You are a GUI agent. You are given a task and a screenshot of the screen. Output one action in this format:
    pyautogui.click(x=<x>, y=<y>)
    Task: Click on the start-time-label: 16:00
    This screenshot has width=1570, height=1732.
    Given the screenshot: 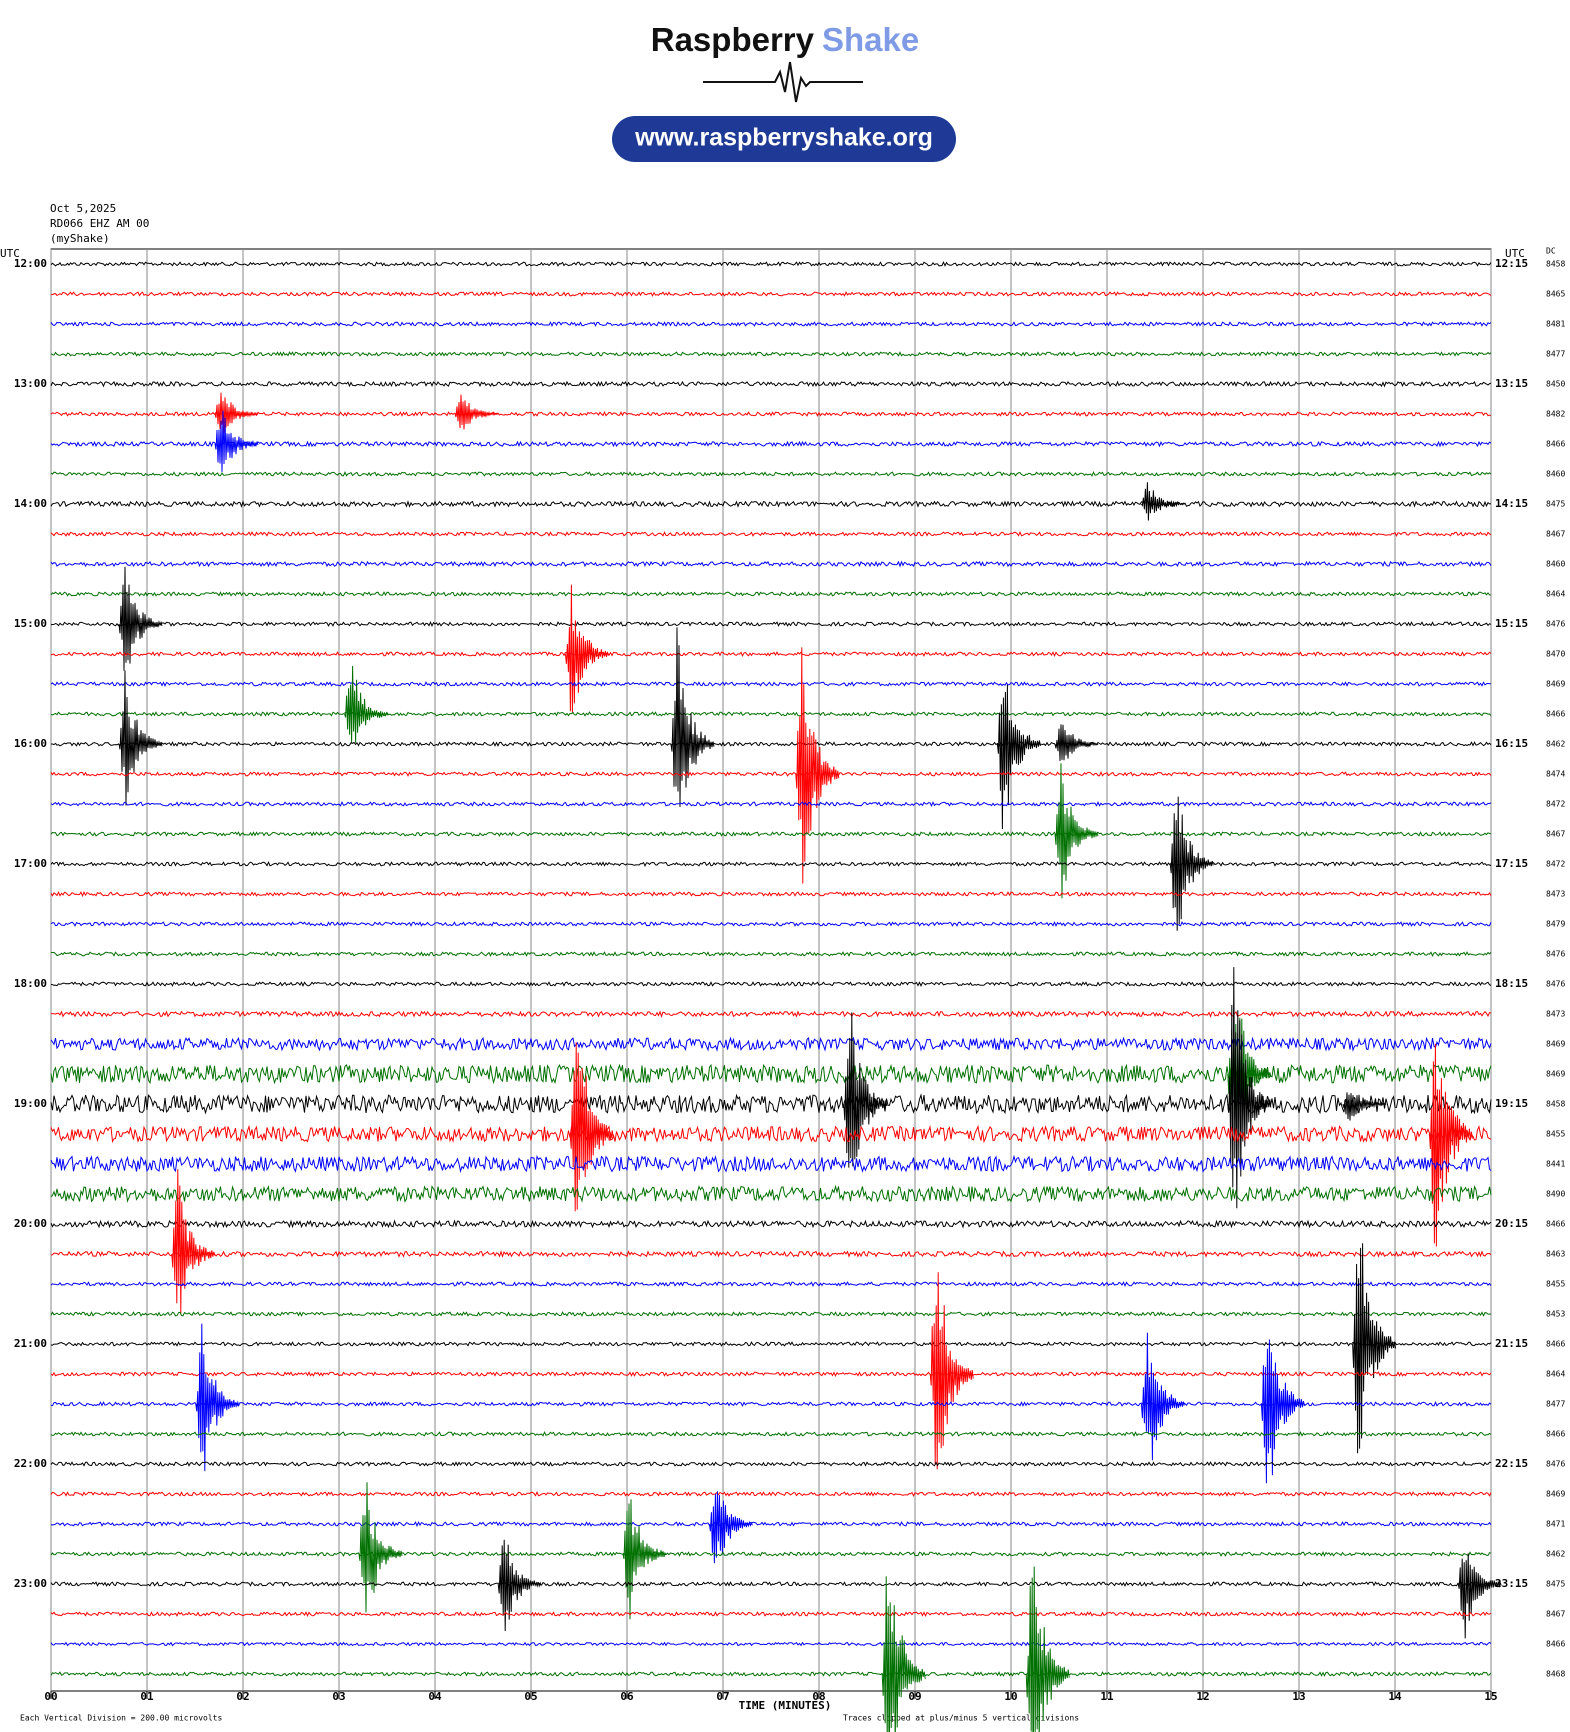 What is the action you would take?
    pyautogui.click(x=30, y=743)
    